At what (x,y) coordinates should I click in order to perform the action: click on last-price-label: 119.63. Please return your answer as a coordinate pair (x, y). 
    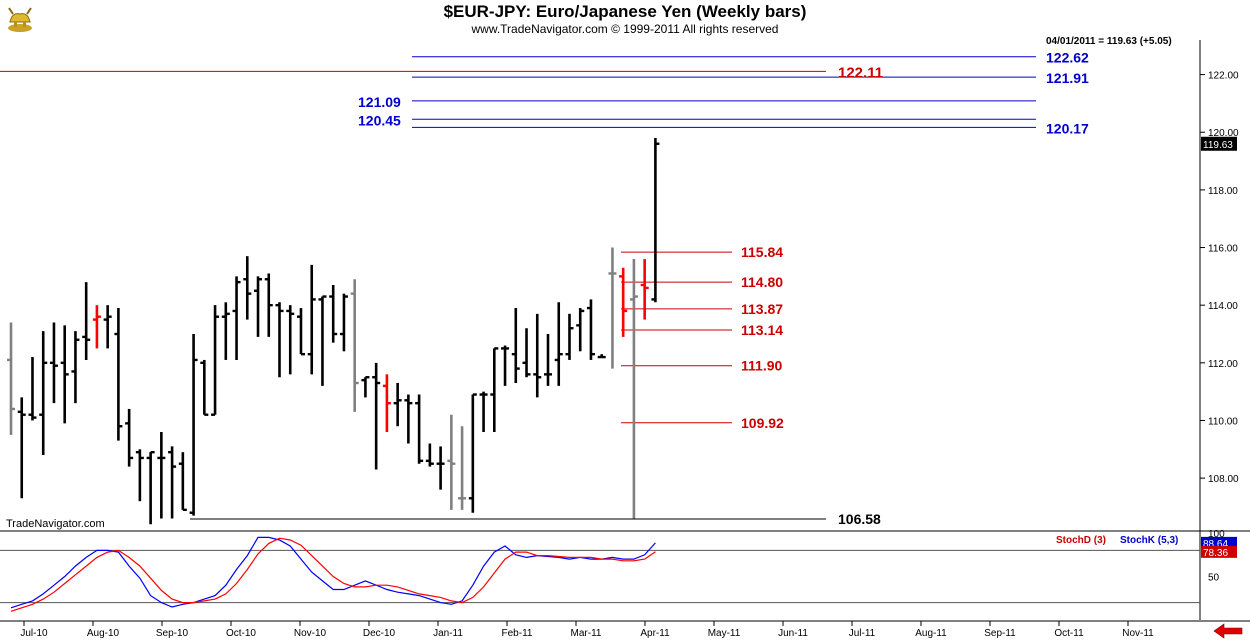
    Looking at the image, I should click on (1218, 145).